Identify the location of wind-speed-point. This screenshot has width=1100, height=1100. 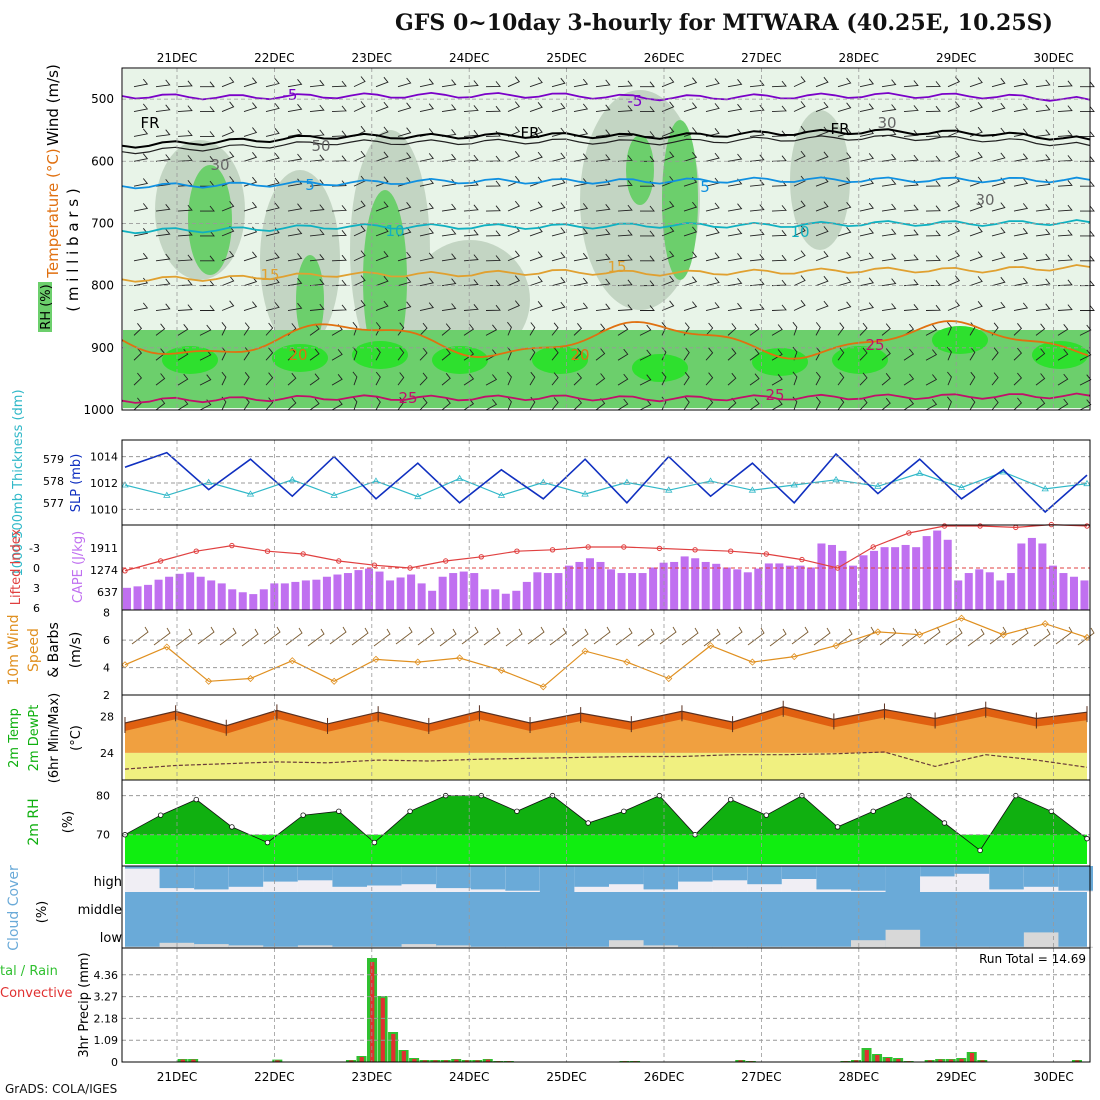
(334, 681).